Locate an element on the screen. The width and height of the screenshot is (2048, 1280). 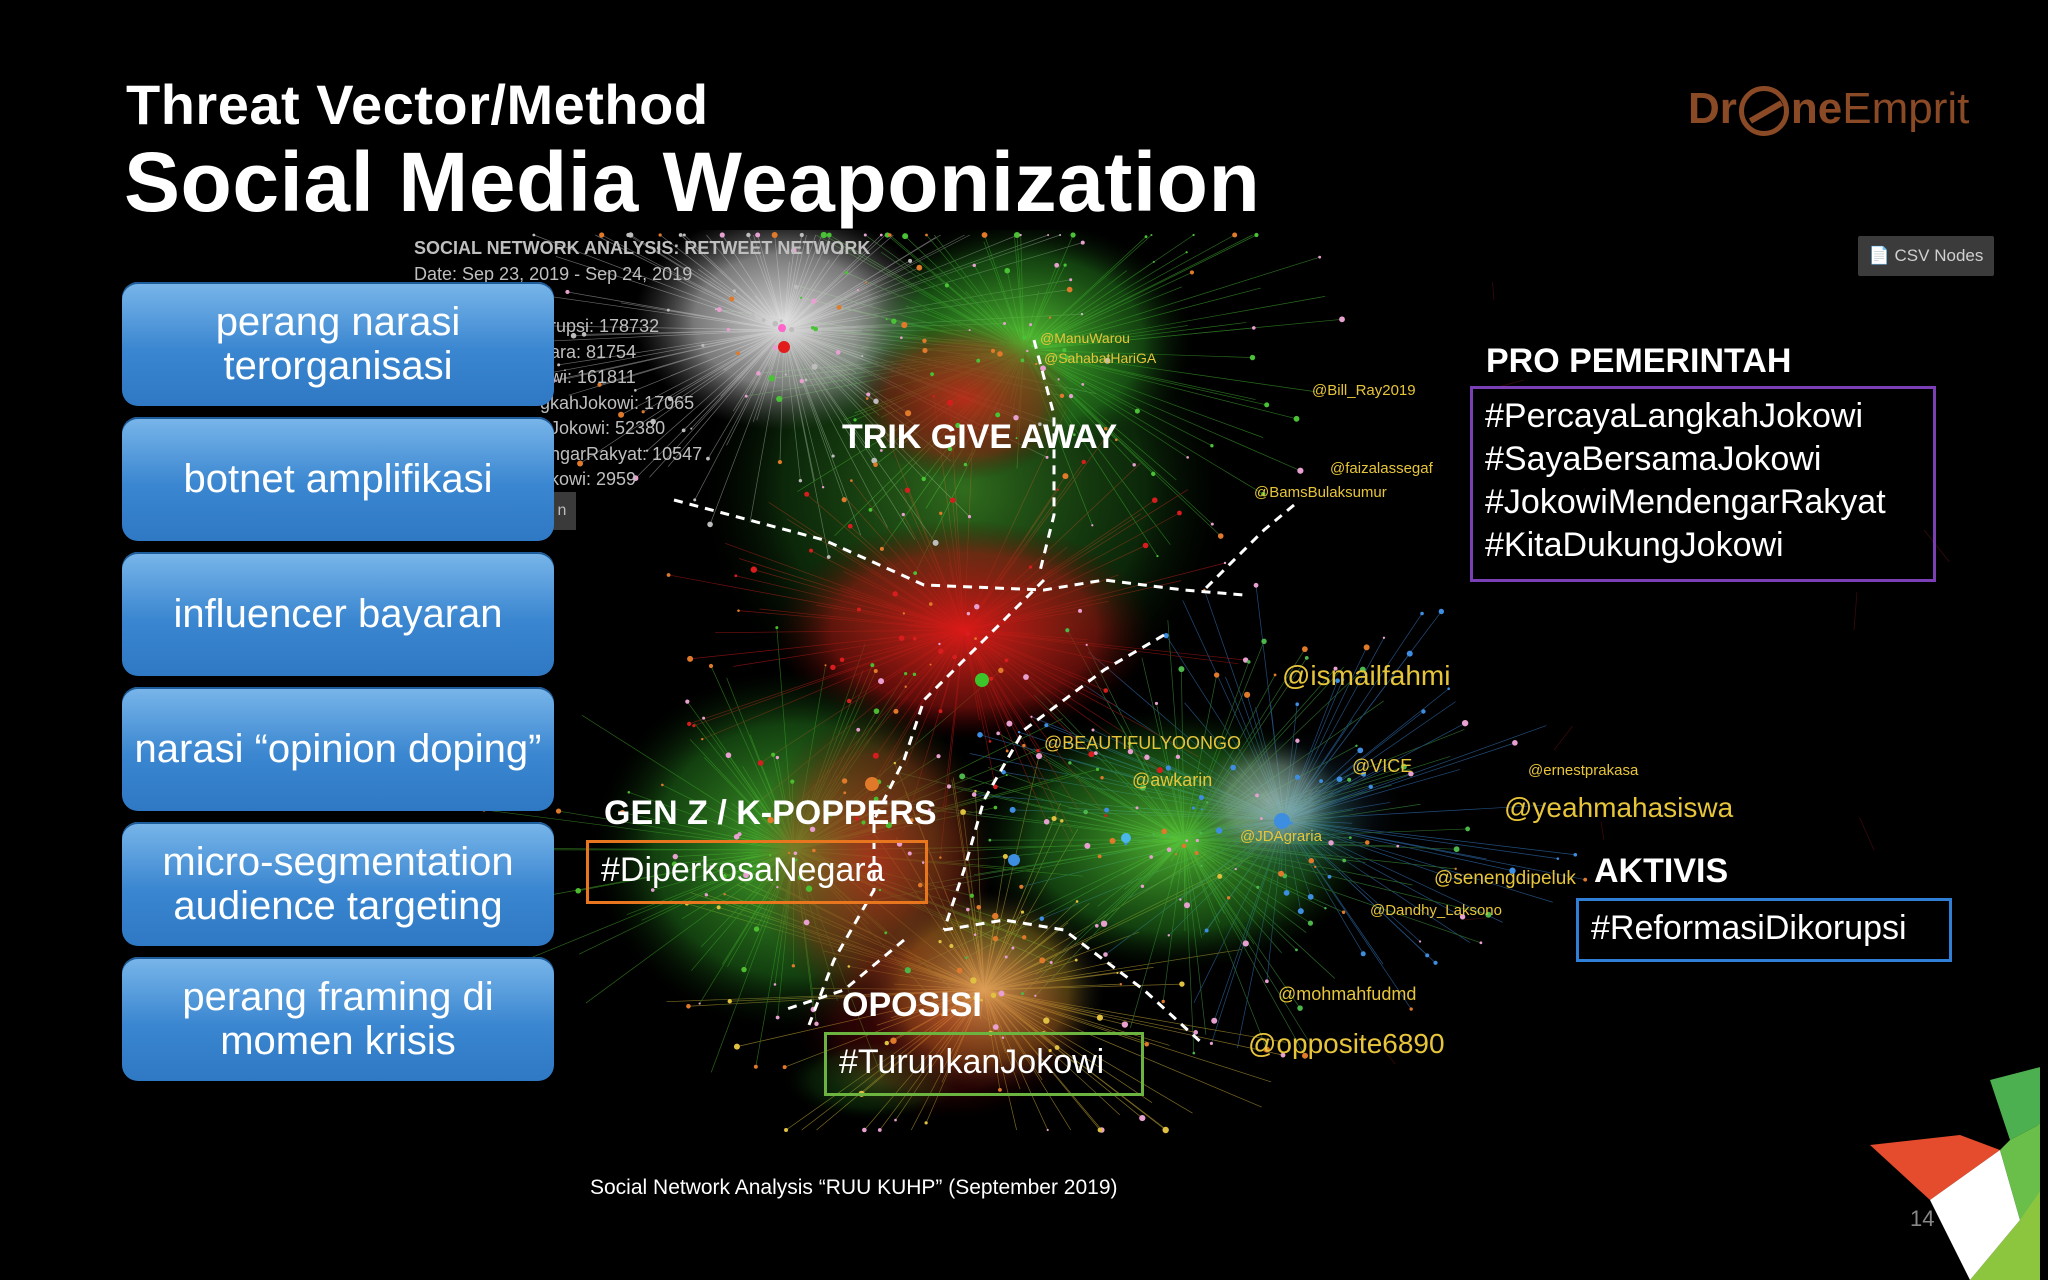
network-edge is located at coordinates (1855, 611).